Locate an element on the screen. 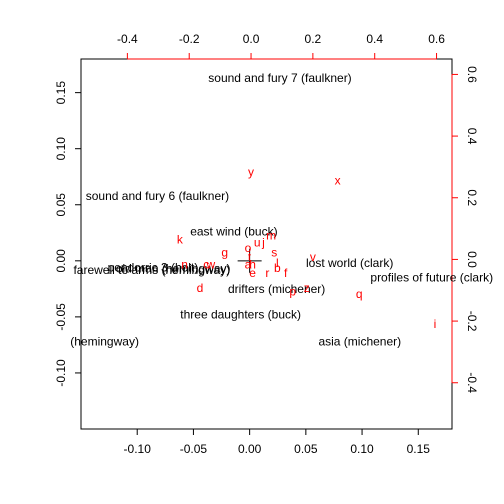 The width and height of the screenshot is (504, 504). term-label: b is located at coordinates (277, 268).